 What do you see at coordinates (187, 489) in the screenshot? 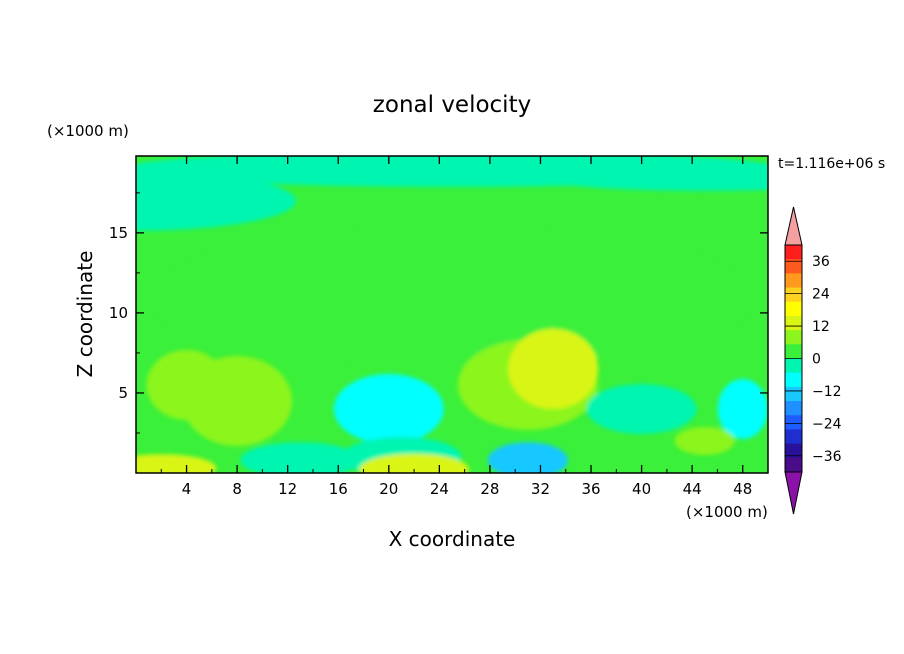
I see `x-tick-label: 4` at bounding box center [187, 489].